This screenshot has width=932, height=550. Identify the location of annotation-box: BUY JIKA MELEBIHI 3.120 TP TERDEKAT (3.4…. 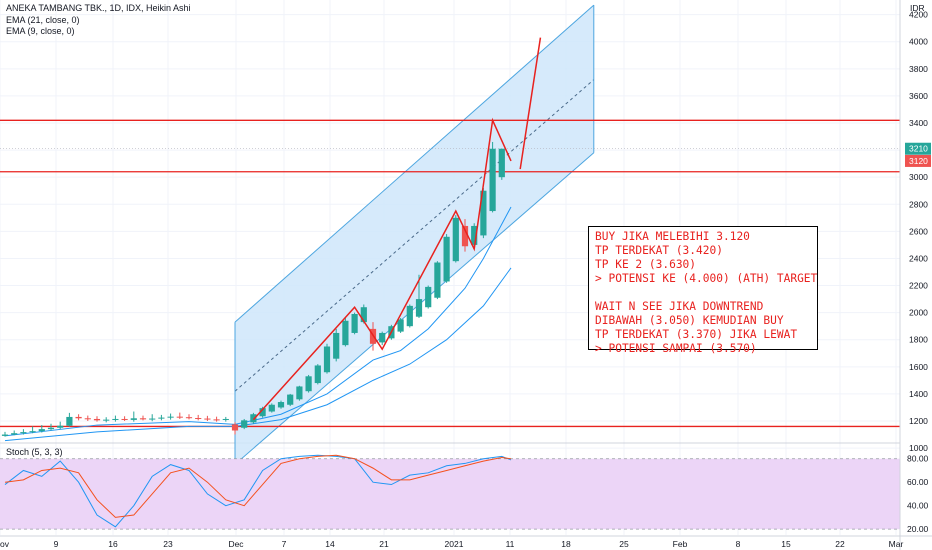
(703, 290).